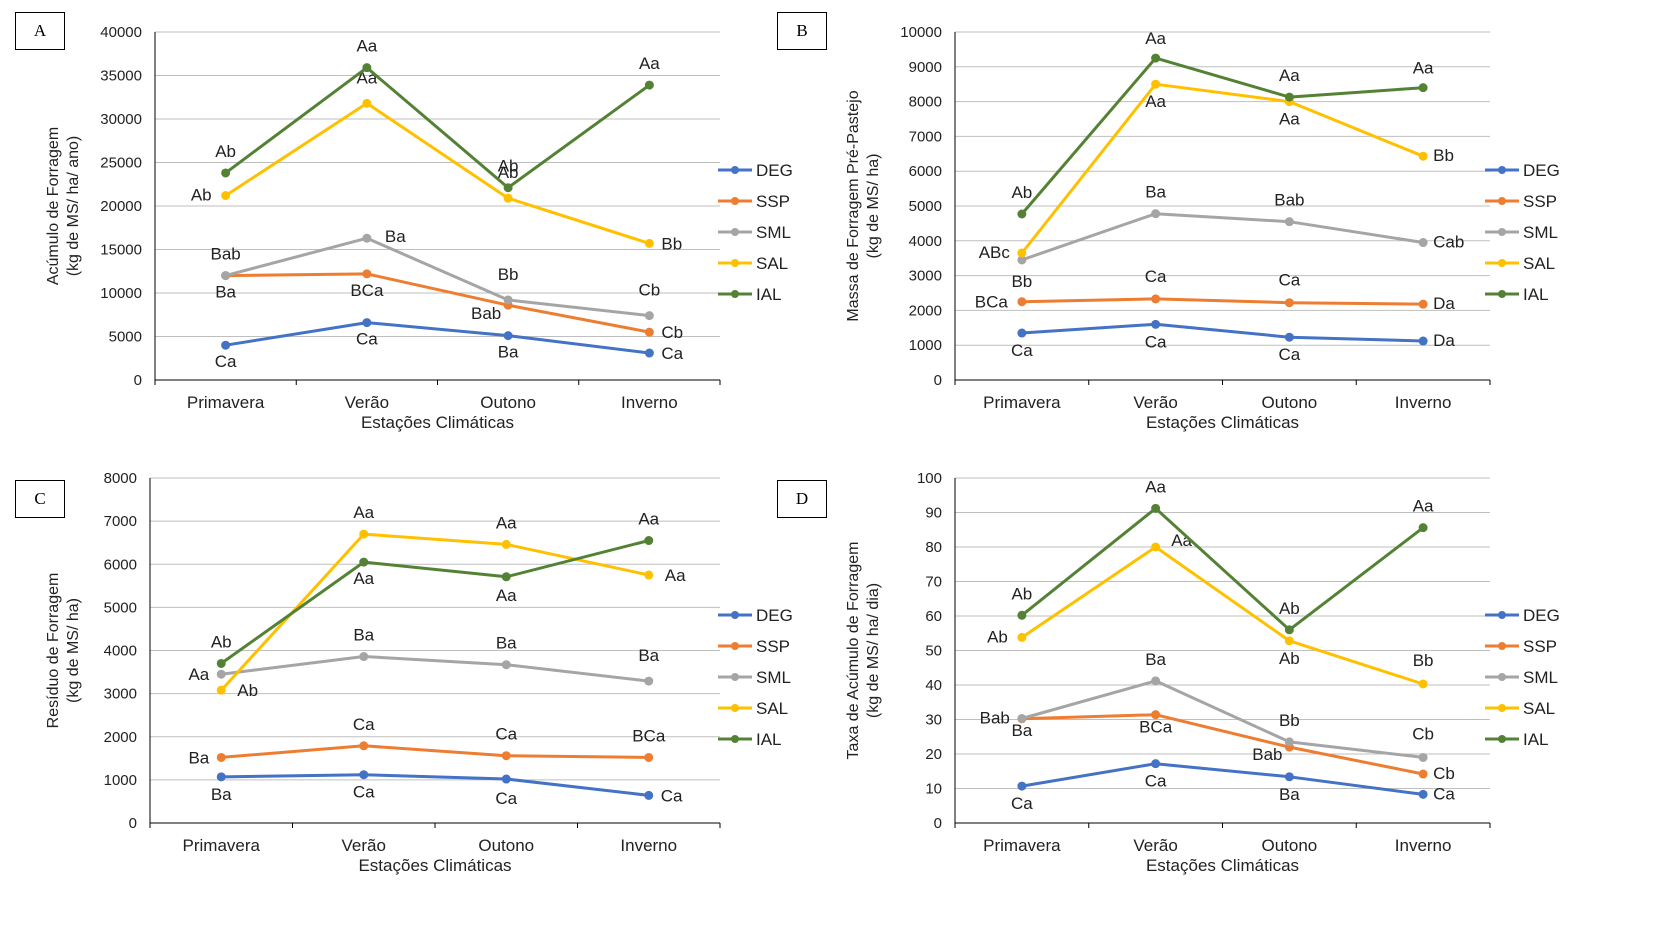 Image resolution: width=1661 pixels, height=929 pixels. What do you see at coordinates (508, 172) in the screenshot?
I see `data-label-sal: Ab` at bounding box center [508, 172].